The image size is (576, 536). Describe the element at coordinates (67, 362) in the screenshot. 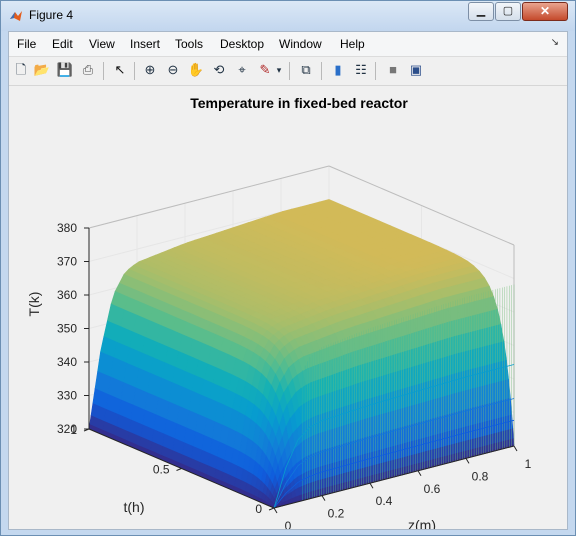

I see `z-tick-label: 340` at that location.